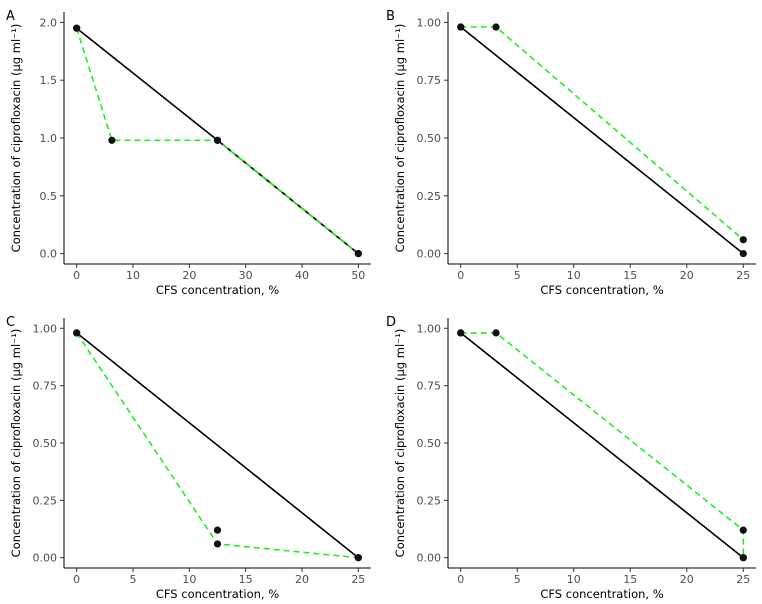  What do you see at coordinates (246, 275) in the screenshot?
I see `x-tick-label: 30` at bounding box center [246, 275].